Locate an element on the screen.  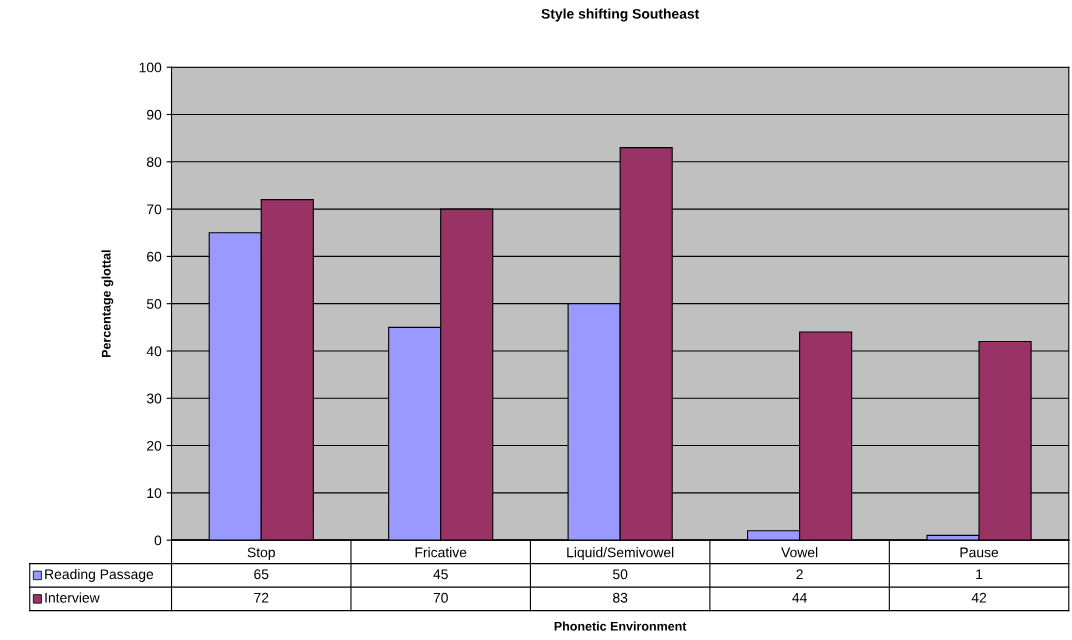
x-tick-label: Pause is located at coordinates (979, 552).